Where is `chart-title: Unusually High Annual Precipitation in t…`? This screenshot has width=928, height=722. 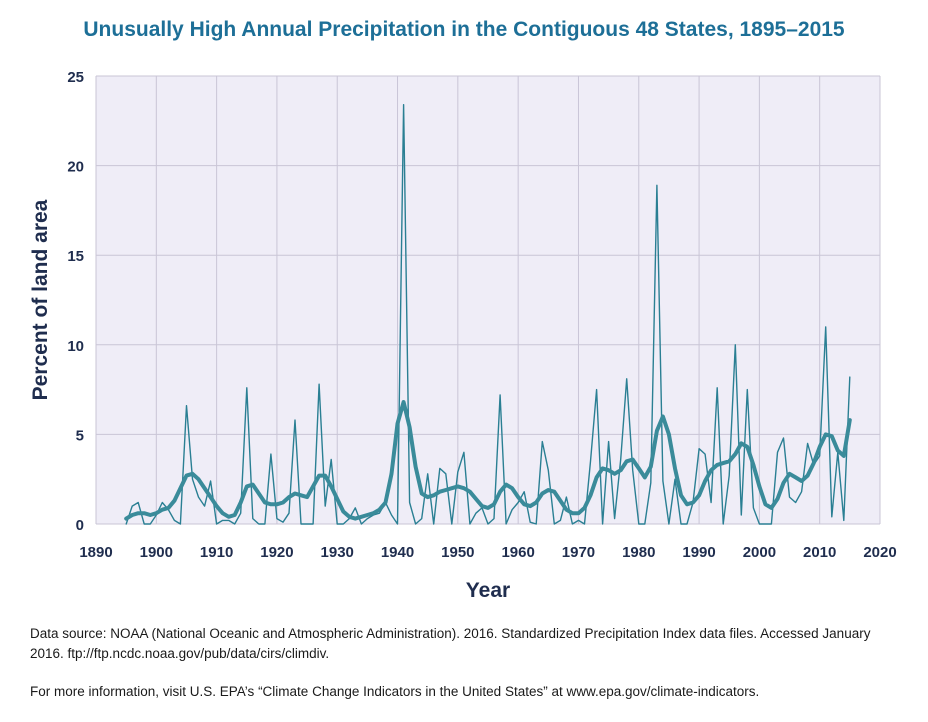
chart-title: Unusually High Annual Precipitation in t… is located at coordinates (464, 29).